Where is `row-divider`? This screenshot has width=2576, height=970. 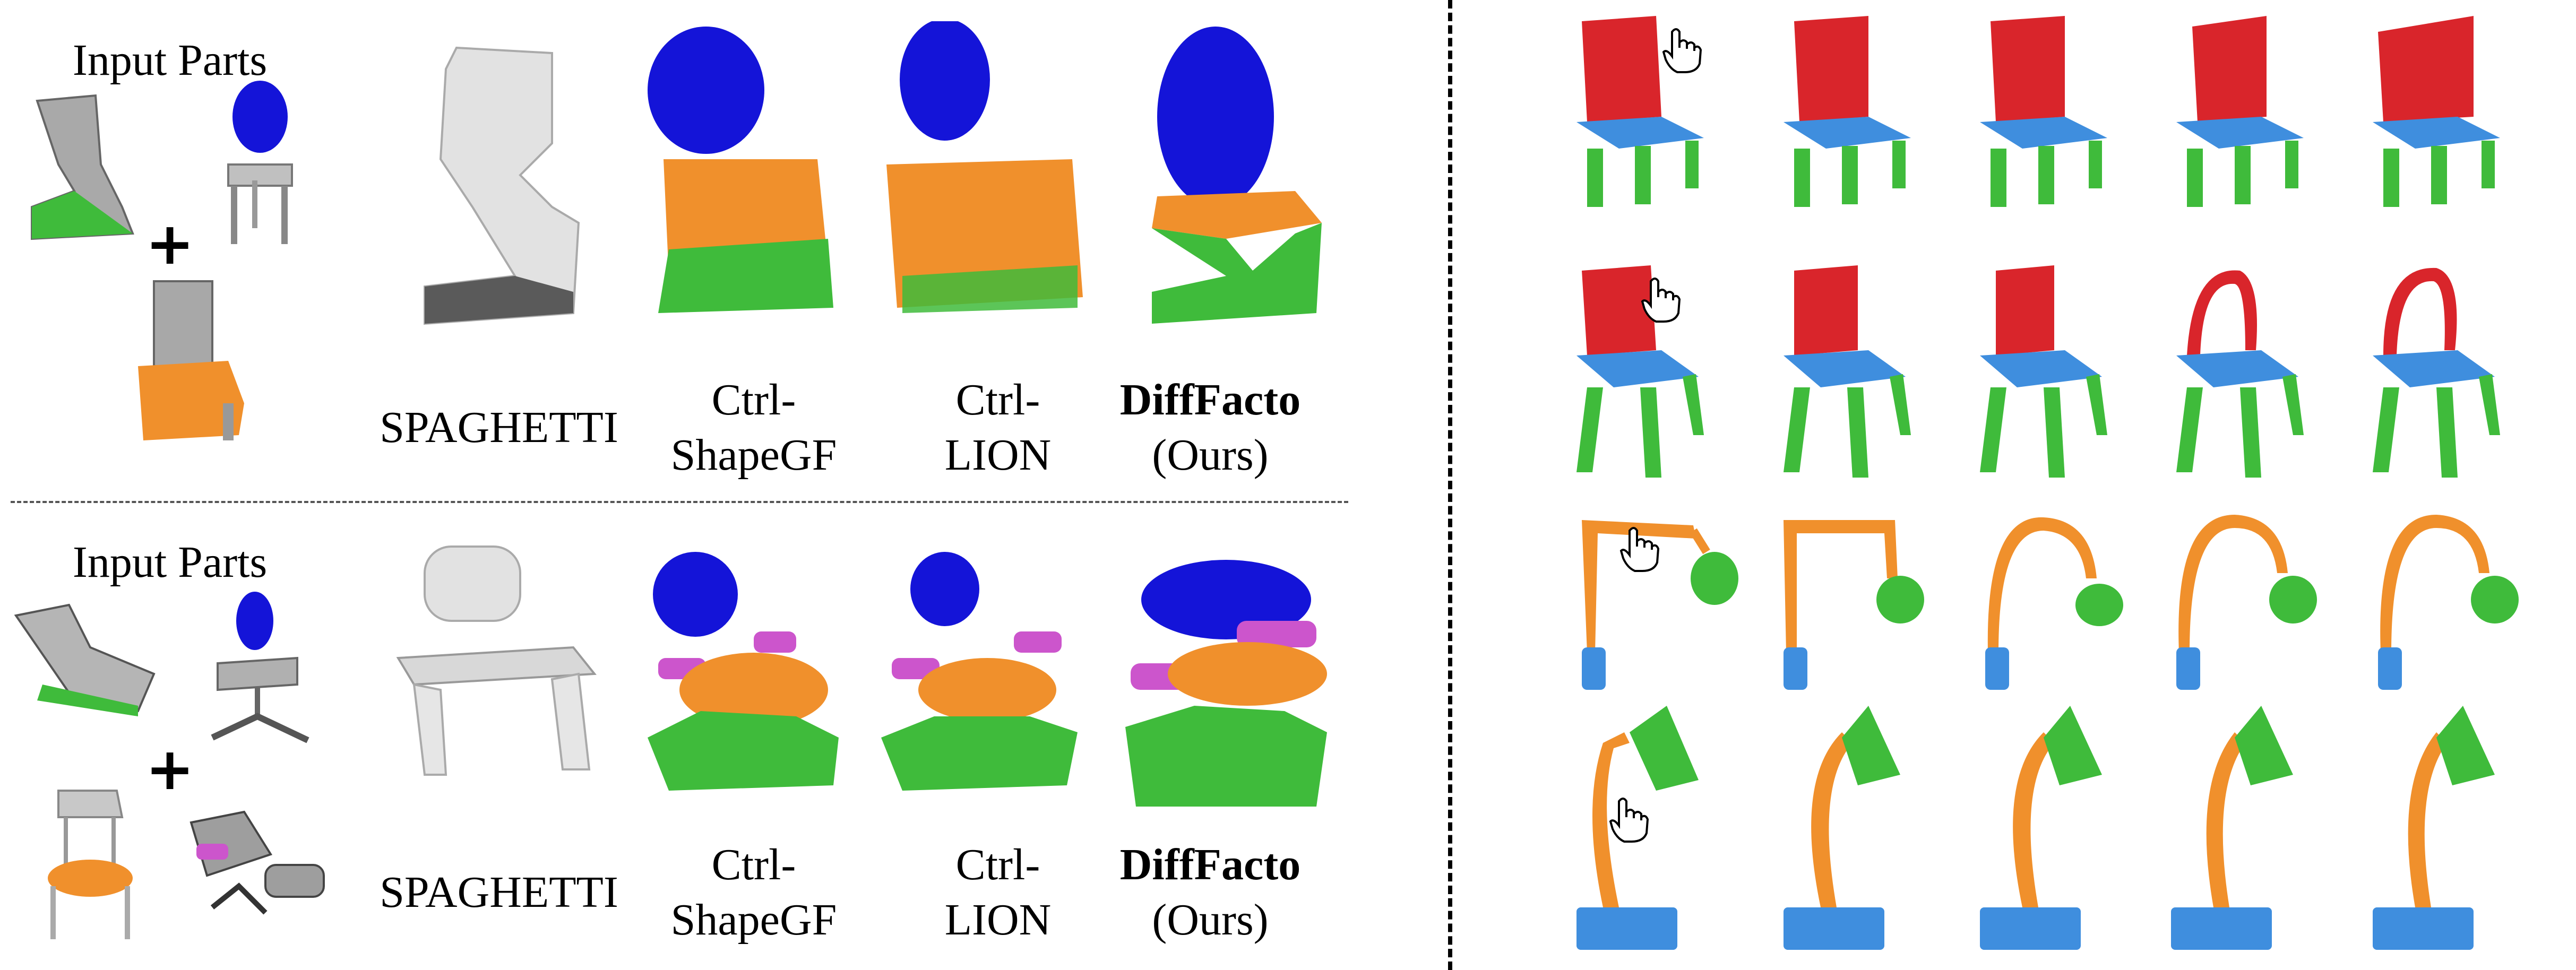
row-divider is located at coordinates (679, 502).